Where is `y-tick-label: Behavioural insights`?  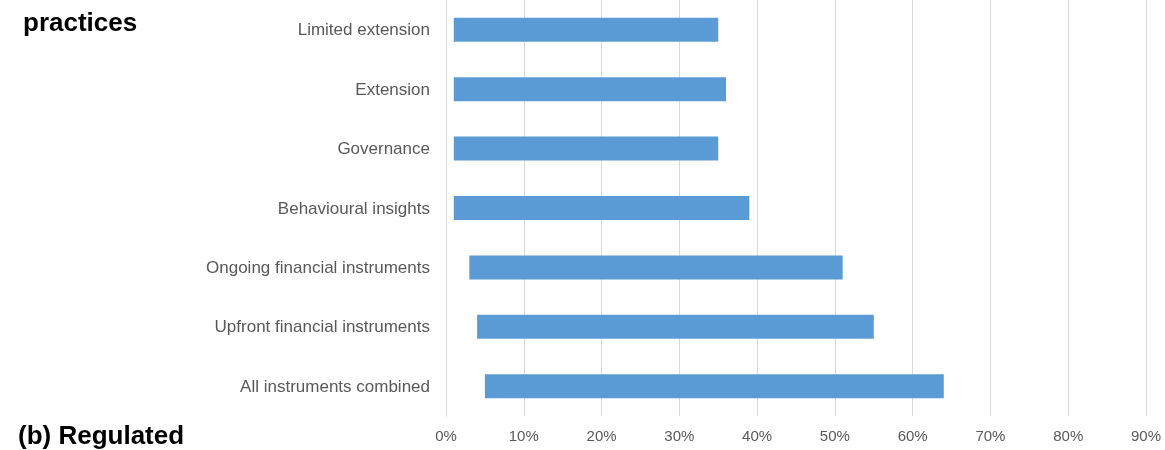
y-tick-label: Behavioural insights is located at coordinates (353, 208).